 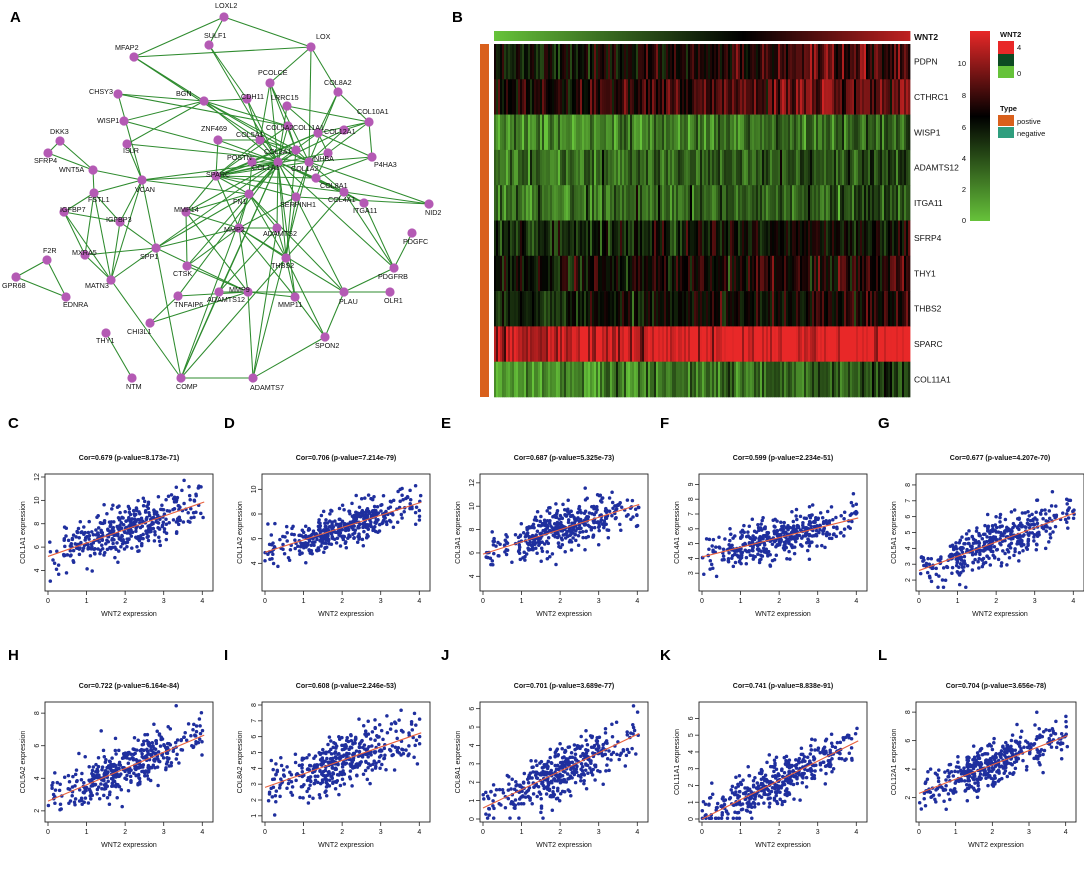 What do you see at coordinates (433, 212) in the screenshot?
I see `network-label-nid2: NID2` at bounding box center [433, 212].